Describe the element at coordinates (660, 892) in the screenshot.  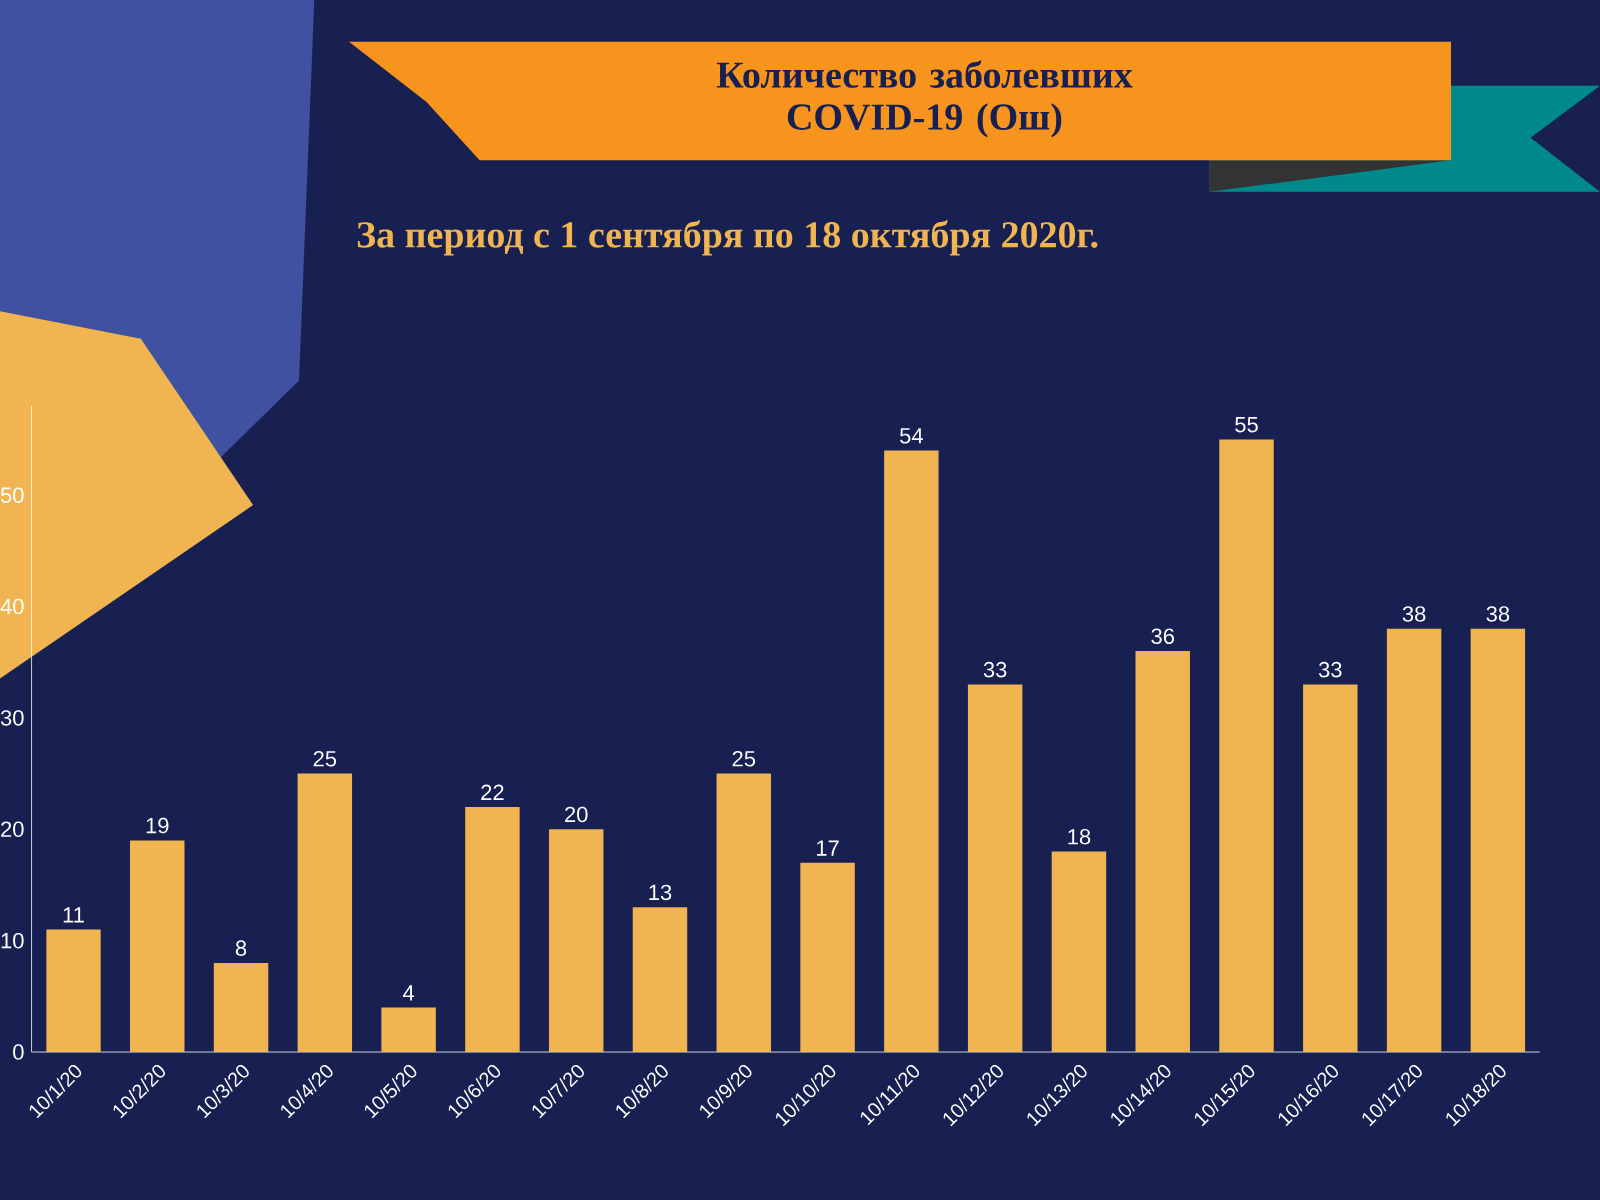
I see `data-label: 13` at that location.